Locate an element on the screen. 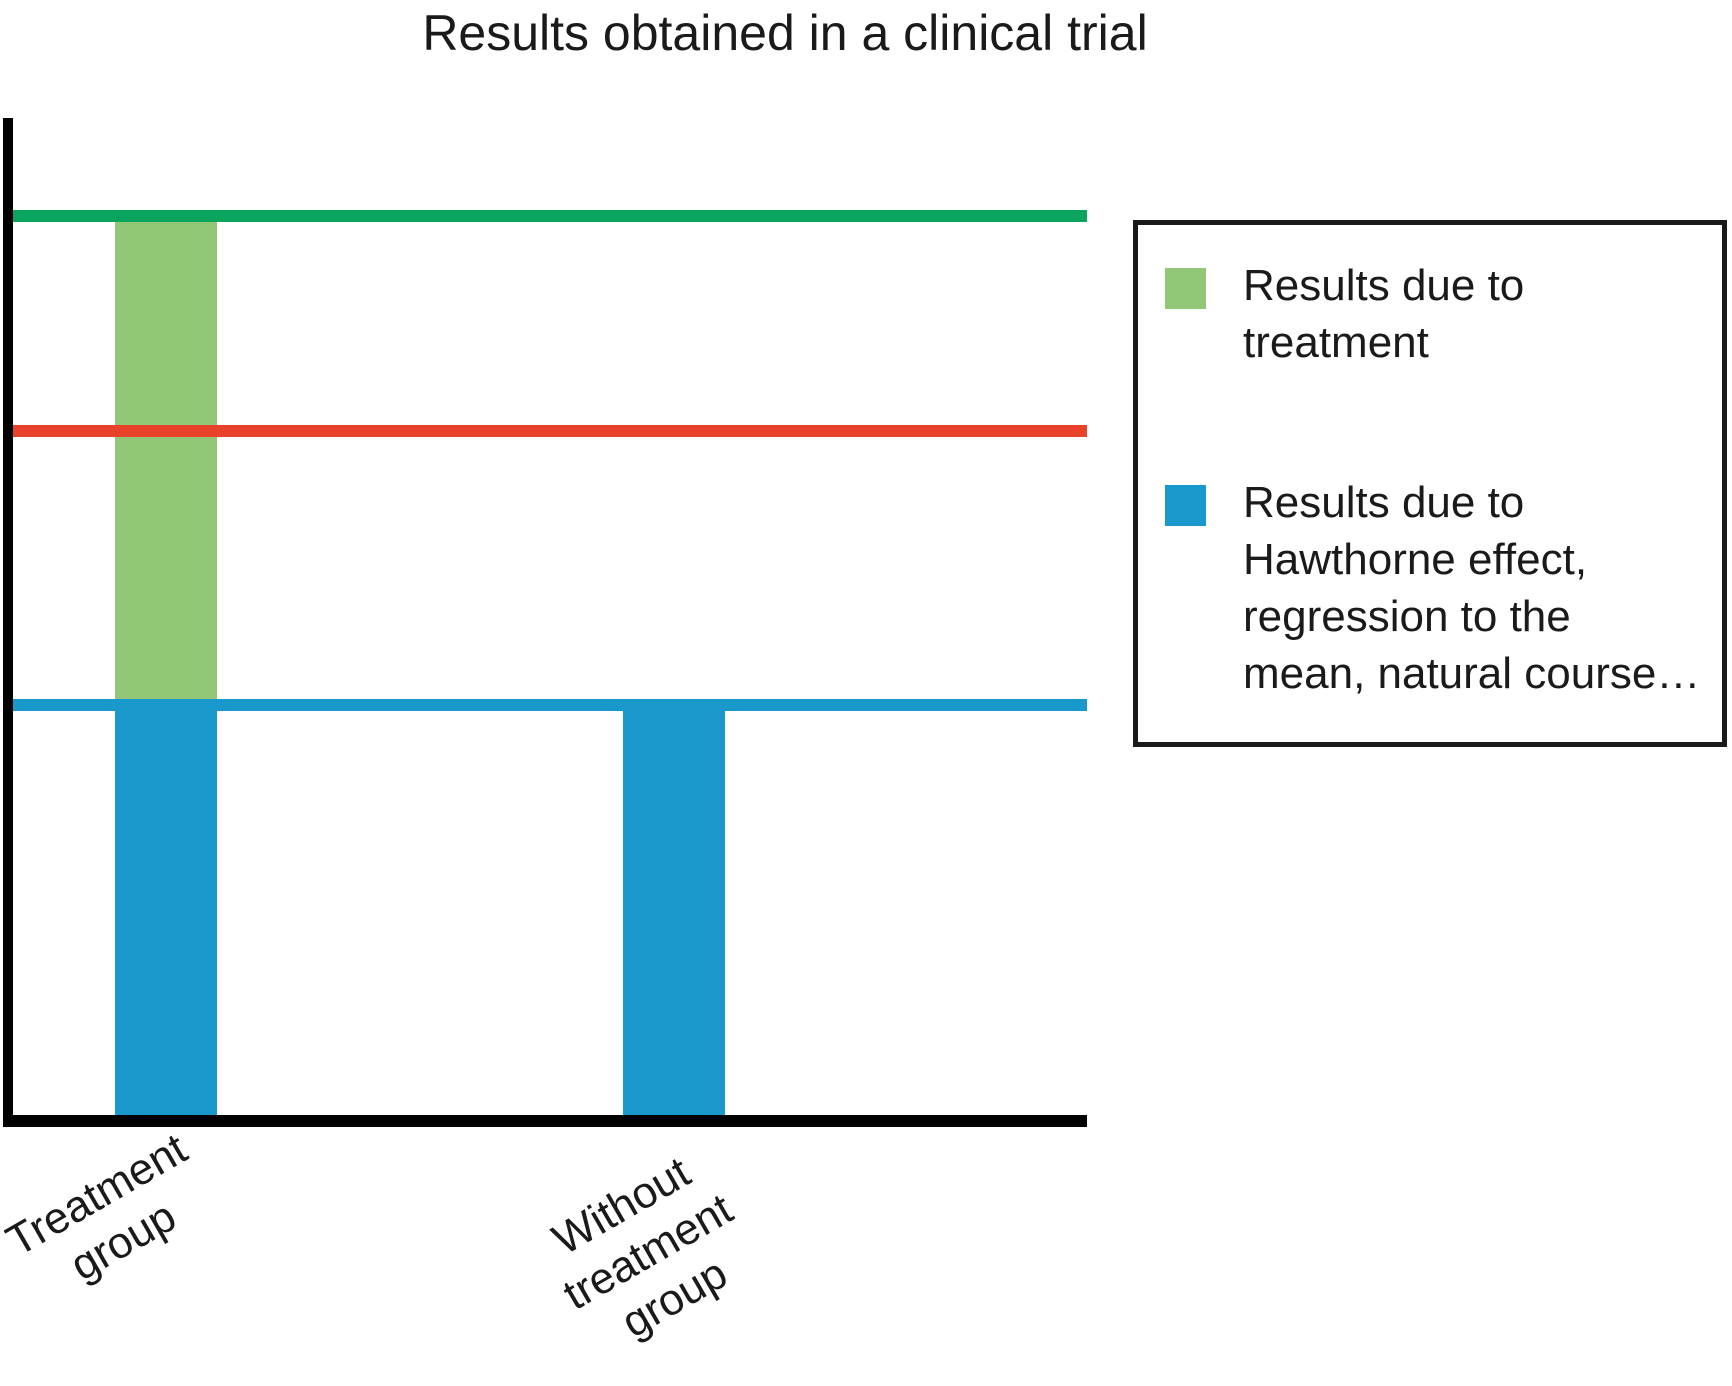 This screenshot has height=1386, width=1732. x-axis is located at coordinates (545, 1121).